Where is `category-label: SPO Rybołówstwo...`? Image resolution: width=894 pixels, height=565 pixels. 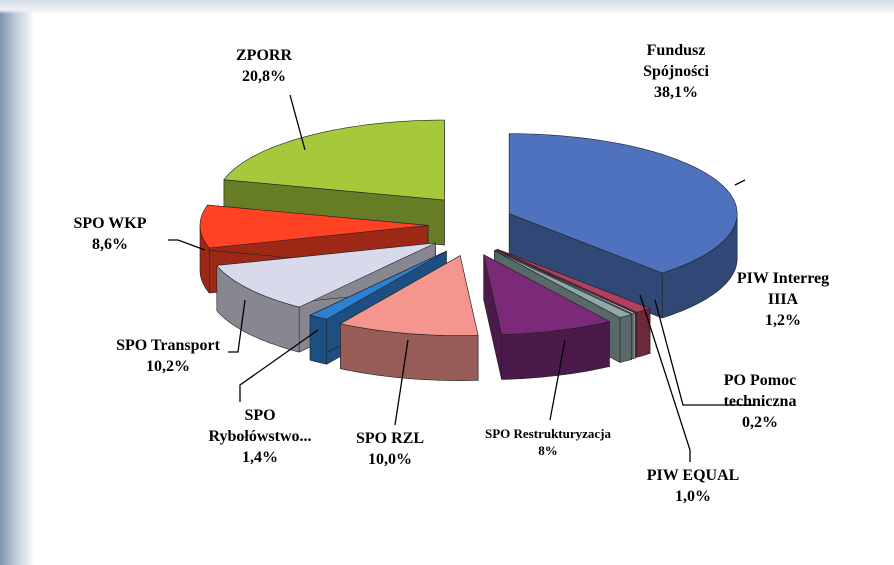 category-label: SPO Rybołówstwo... is located at coordinates (260, 426).